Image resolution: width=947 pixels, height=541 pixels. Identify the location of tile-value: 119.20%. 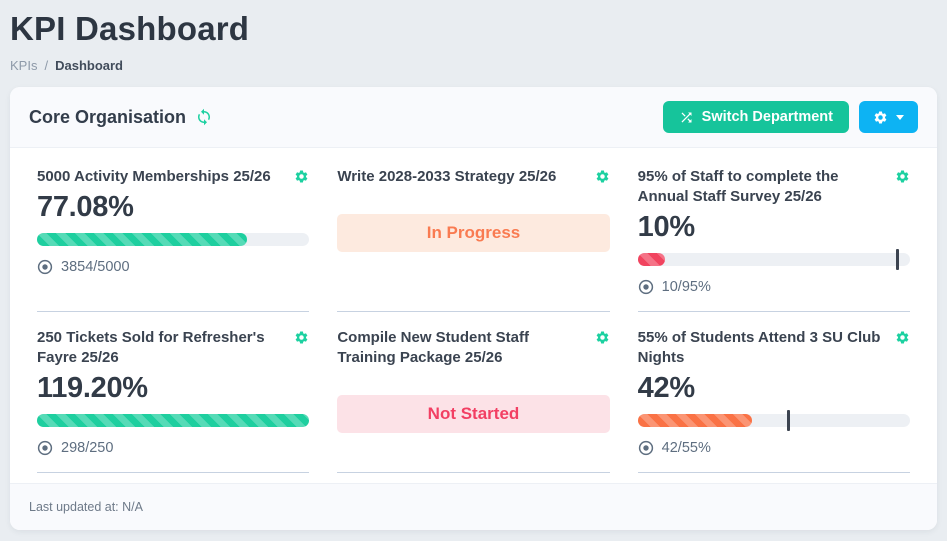
(92, 387).